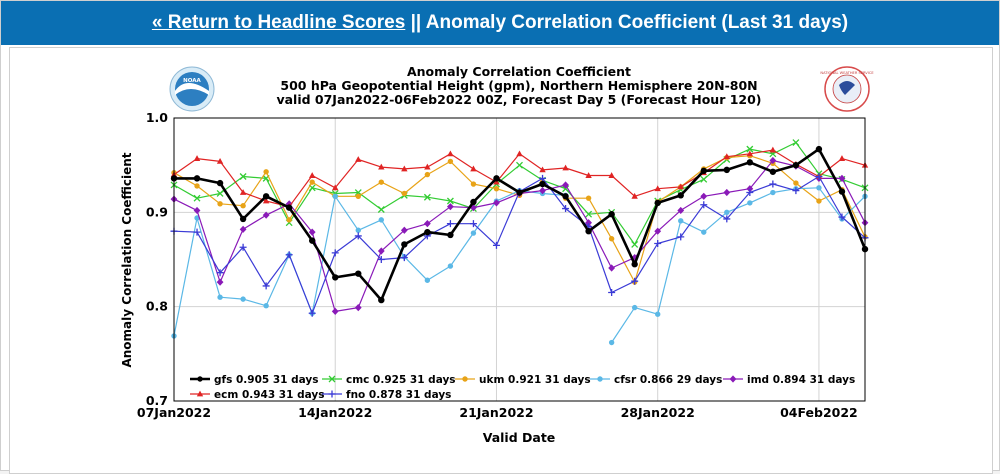 This screenshot has width=1000, height=474. Describe the element at coordinates (278, 22) in the screenshot. I see `return-to-headline-scores-link: « Return to Headline Scores` at that location.